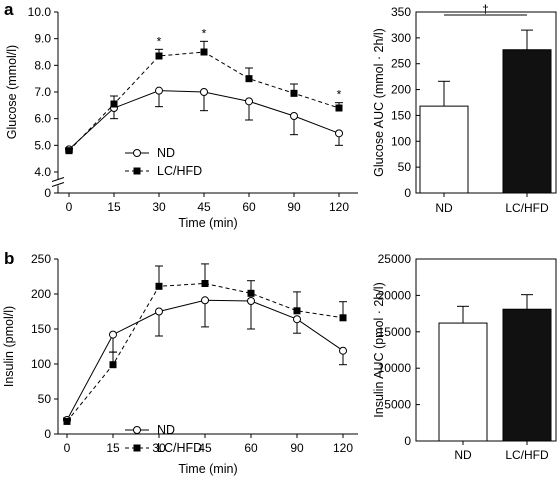 This screenshot has height=480, width=557. Describe the element at coordinates (485, 9) in the screenshot. I see `significance-mark: †` at that location.